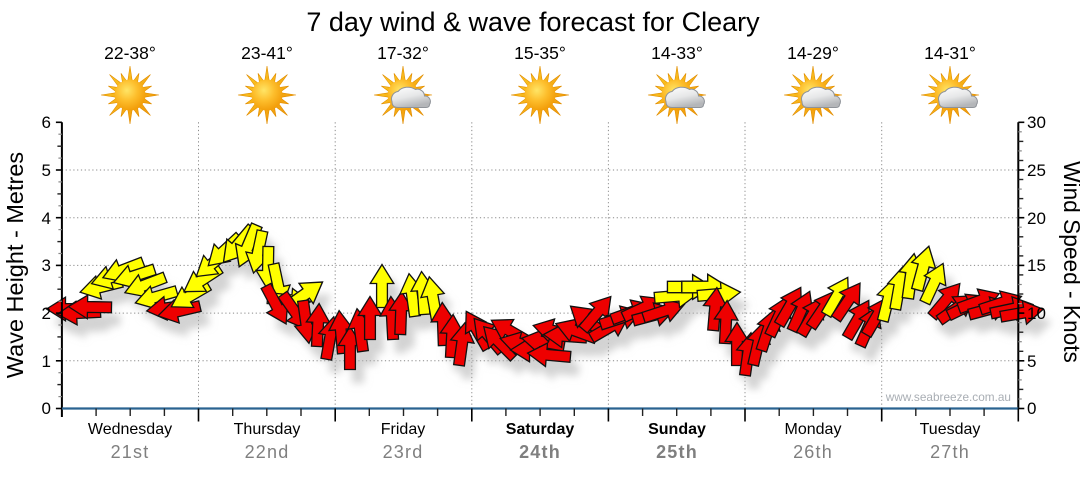 This screenshot has width=1080, height=480. I want to click on svg-text: Wednesday, so click(130, 429).